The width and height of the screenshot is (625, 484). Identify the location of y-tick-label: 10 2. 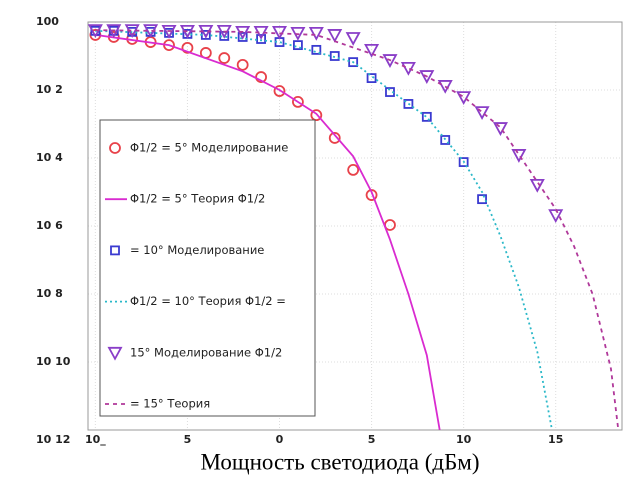
(49, 89).